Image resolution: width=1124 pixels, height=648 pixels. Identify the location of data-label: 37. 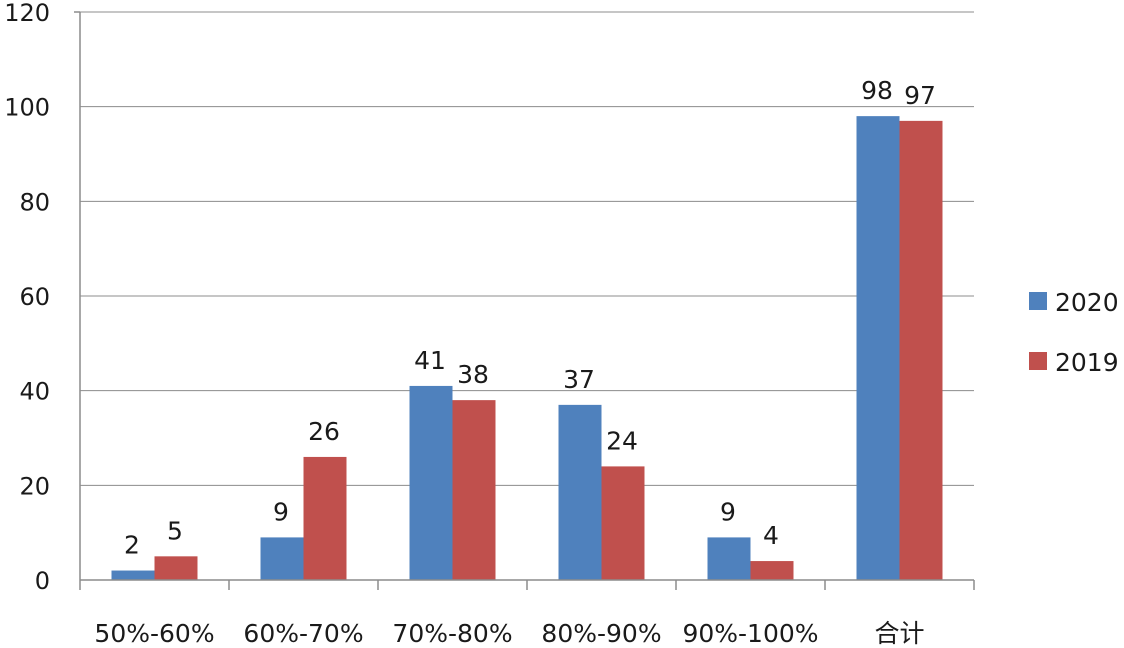
(579, 379).